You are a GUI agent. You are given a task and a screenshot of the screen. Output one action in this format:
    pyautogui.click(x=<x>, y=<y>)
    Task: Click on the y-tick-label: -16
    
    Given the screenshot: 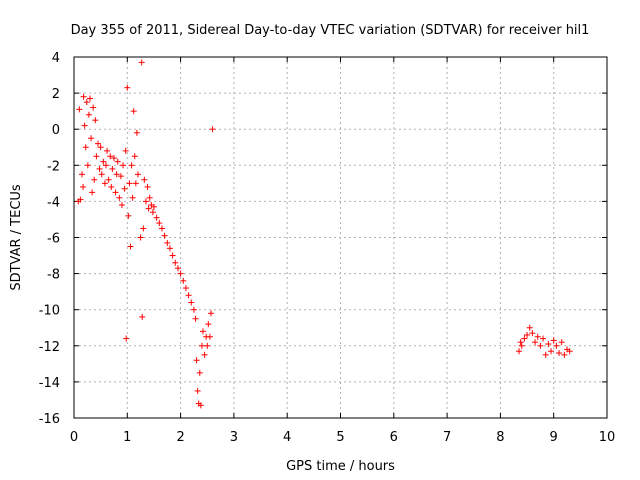 What is the action you would take?
    pyautogui.click(x=49, y=419)
    